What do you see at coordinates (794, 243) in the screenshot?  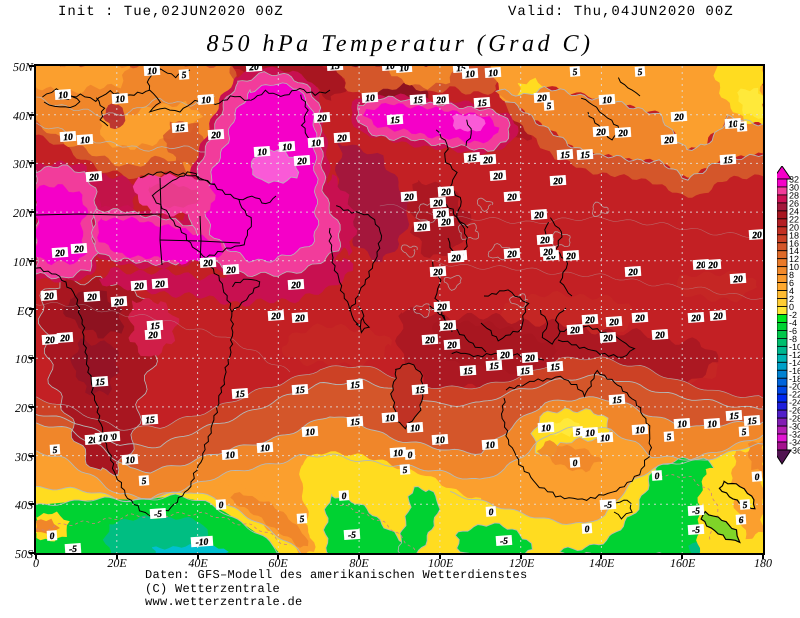 I see `svg-text: 16` at bounding box center [794, 243].